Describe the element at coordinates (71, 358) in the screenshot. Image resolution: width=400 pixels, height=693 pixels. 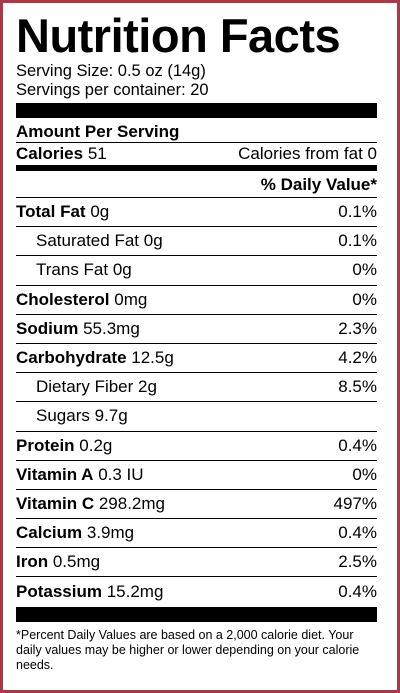
I see `nutrient-name: Carbohydrate` at that location.